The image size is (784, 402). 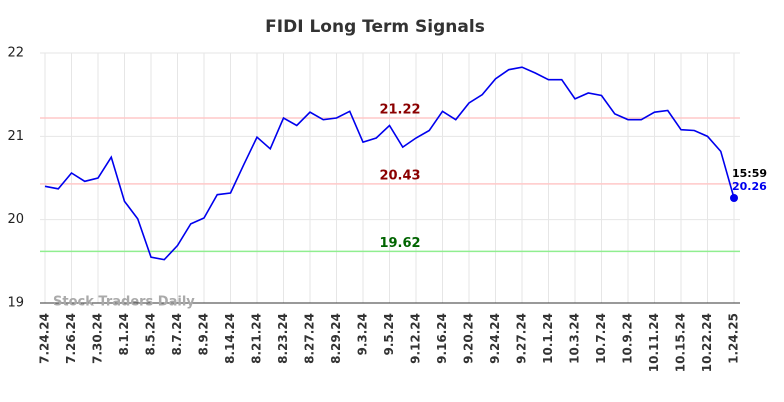 What do you see at coordinates (375, 27) in the screenshot?
I see `chart-title: FIDI Long Term Signals` at bounding box center [375, 27].